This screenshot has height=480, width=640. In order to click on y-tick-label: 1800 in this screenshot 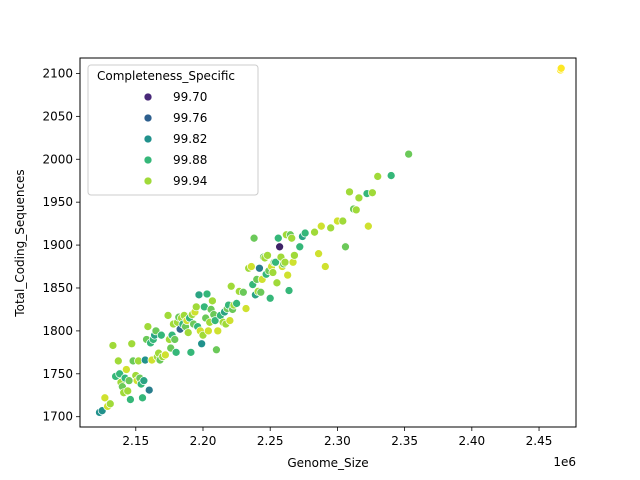, I will do `click(57, 331)`.